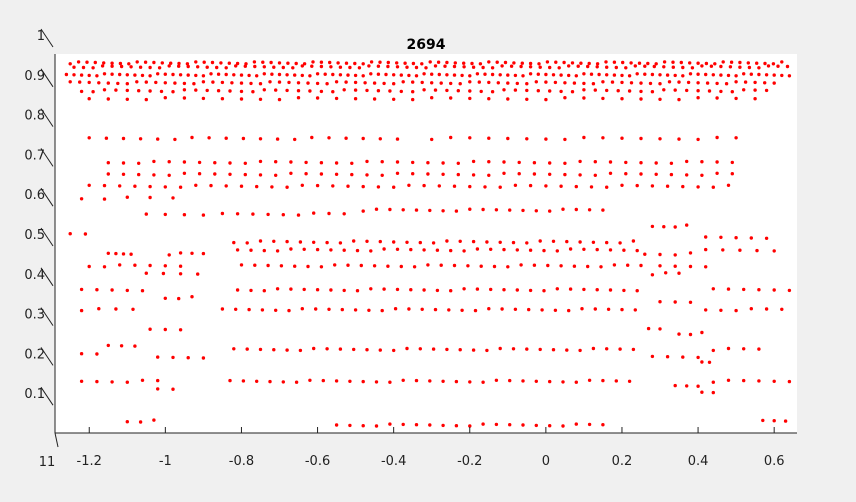 The width and height of the screenshot is (856, 502). Describe the element at coordinates (317, 461) in the screenshot. I see `x-tick-label: -0.6` at that location.